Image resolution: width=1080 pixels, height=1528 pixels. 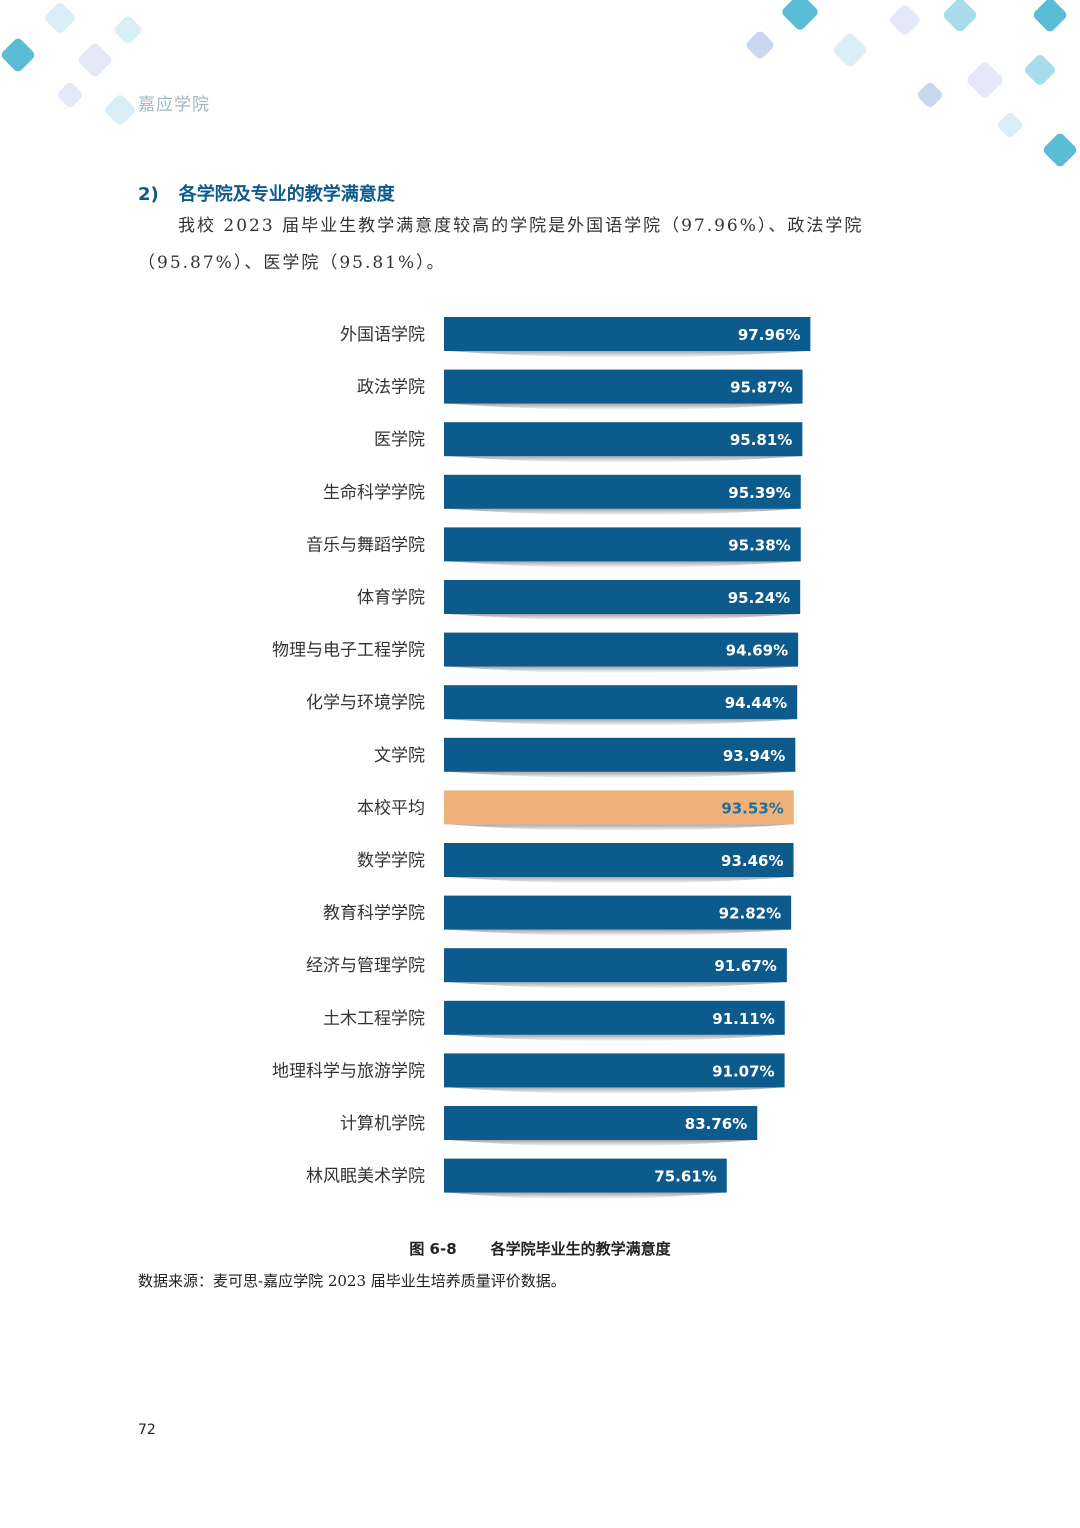 What do you see at coordinates (374, 914) in the screenshot?
I see `category-label: 教育科学学院` at bounding box center [374, 914].